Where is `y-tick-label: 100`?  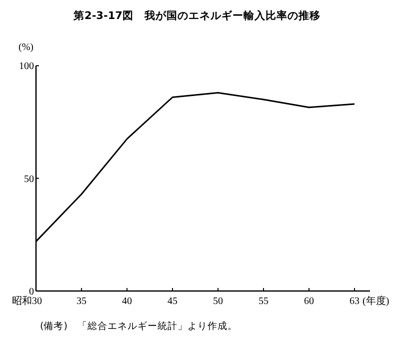
y-tick-label: 100 is located at coordinates (26, 66).